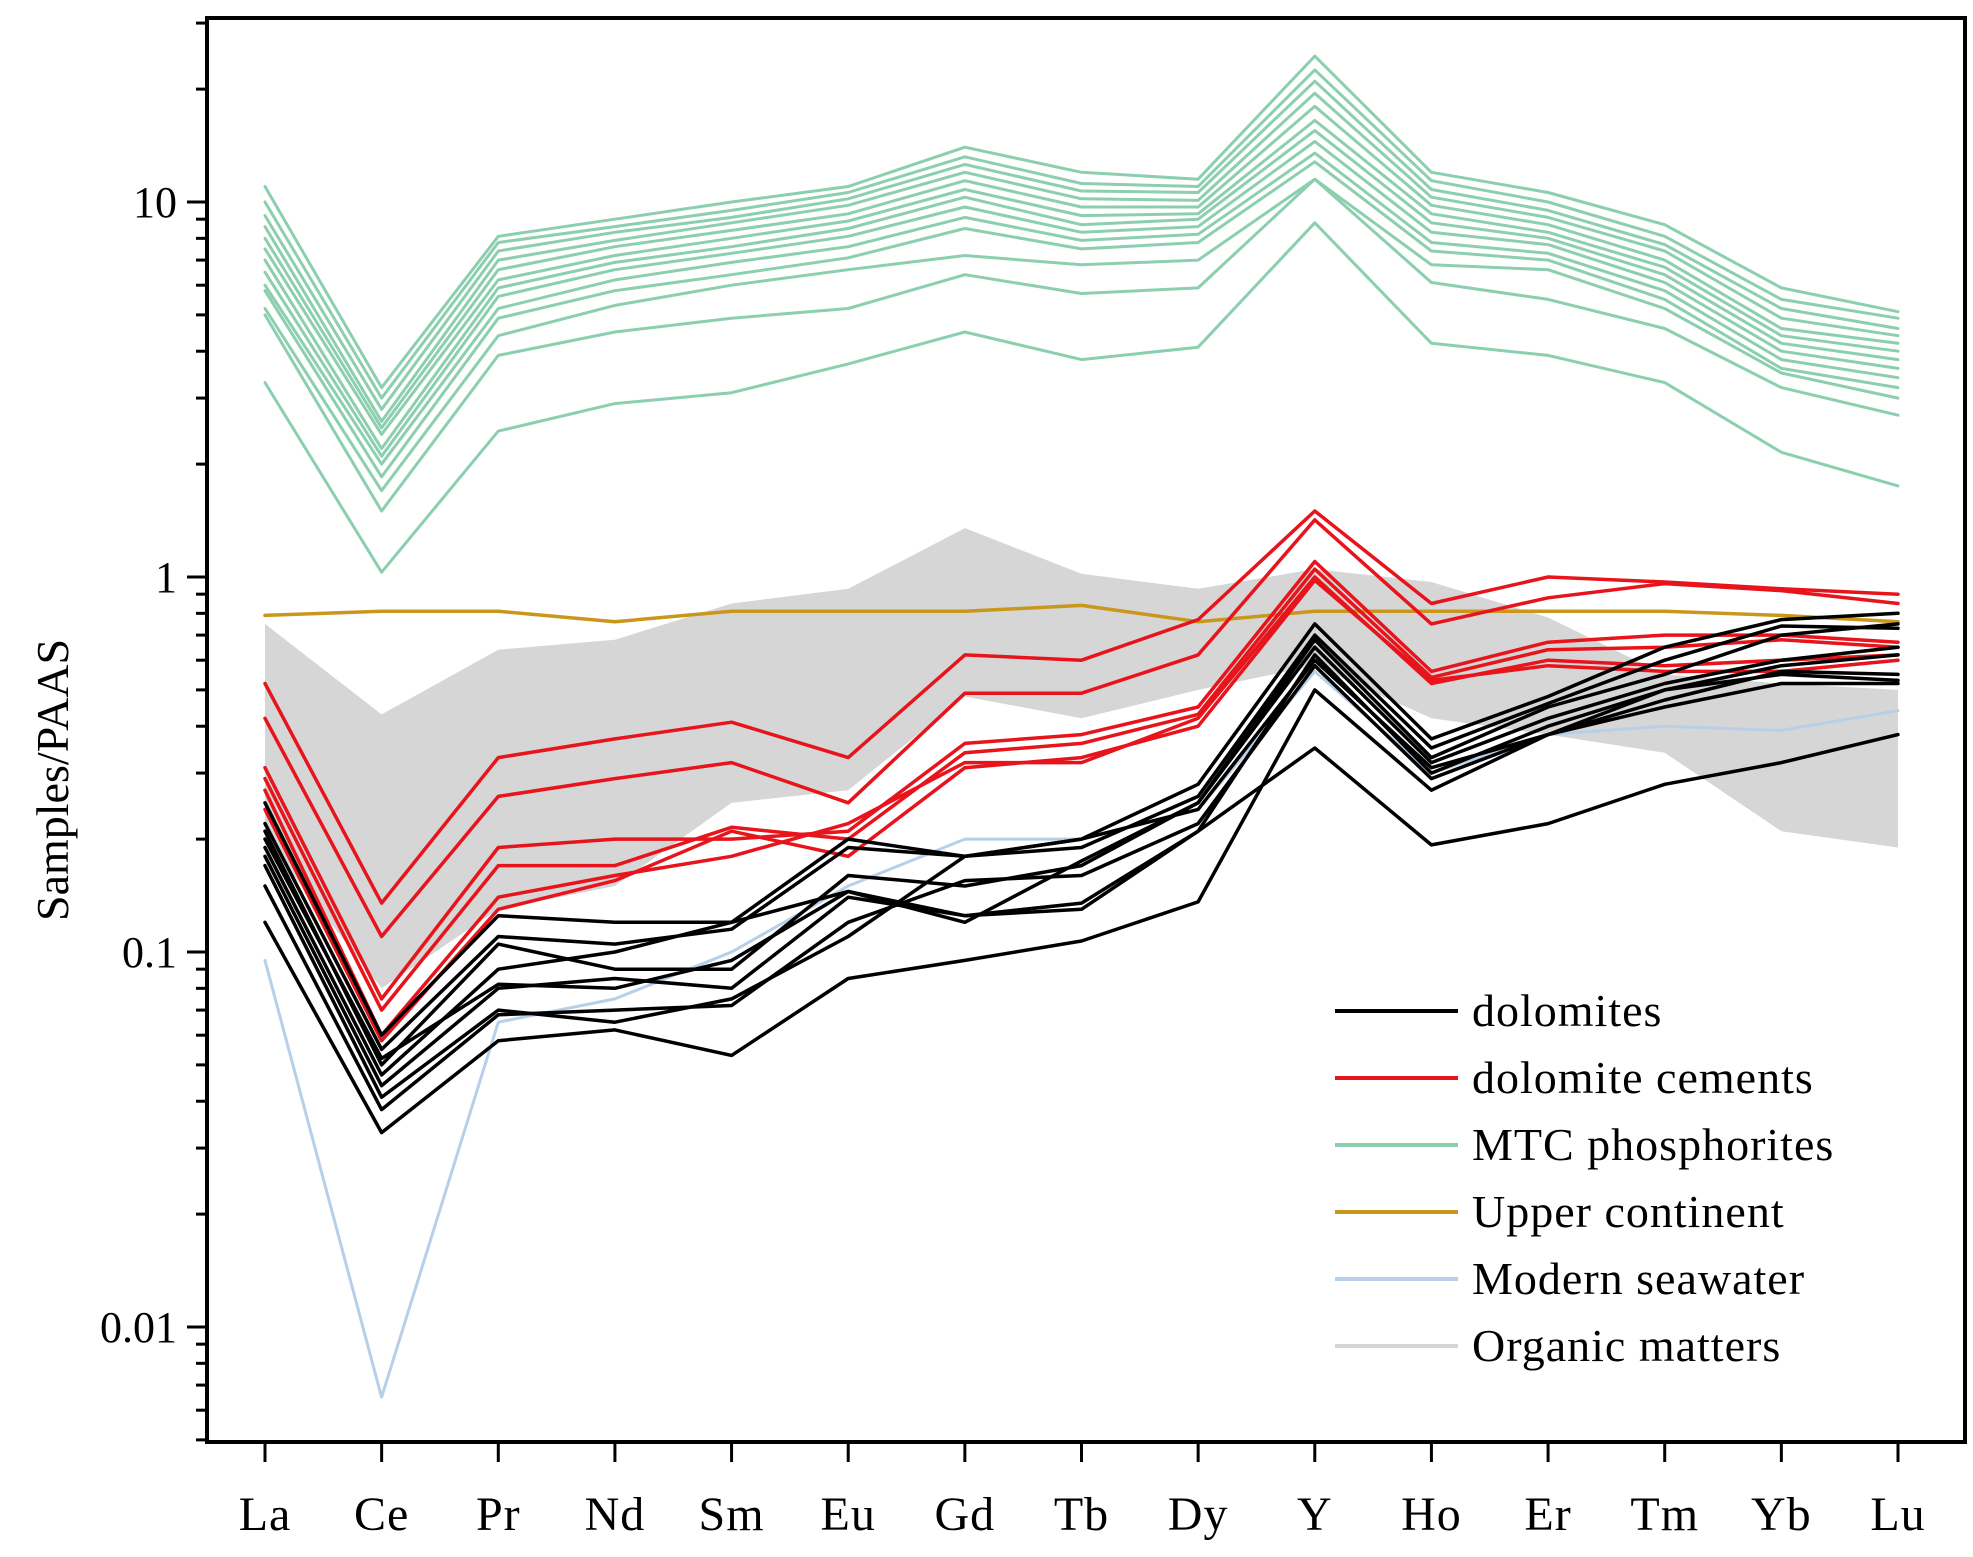 The height and width of the screenshot is (1557, 1973). Describe the element at coordinates (1781, 1514) in the screenshot. I see `x-tick-label-yb: Yb` at that location.